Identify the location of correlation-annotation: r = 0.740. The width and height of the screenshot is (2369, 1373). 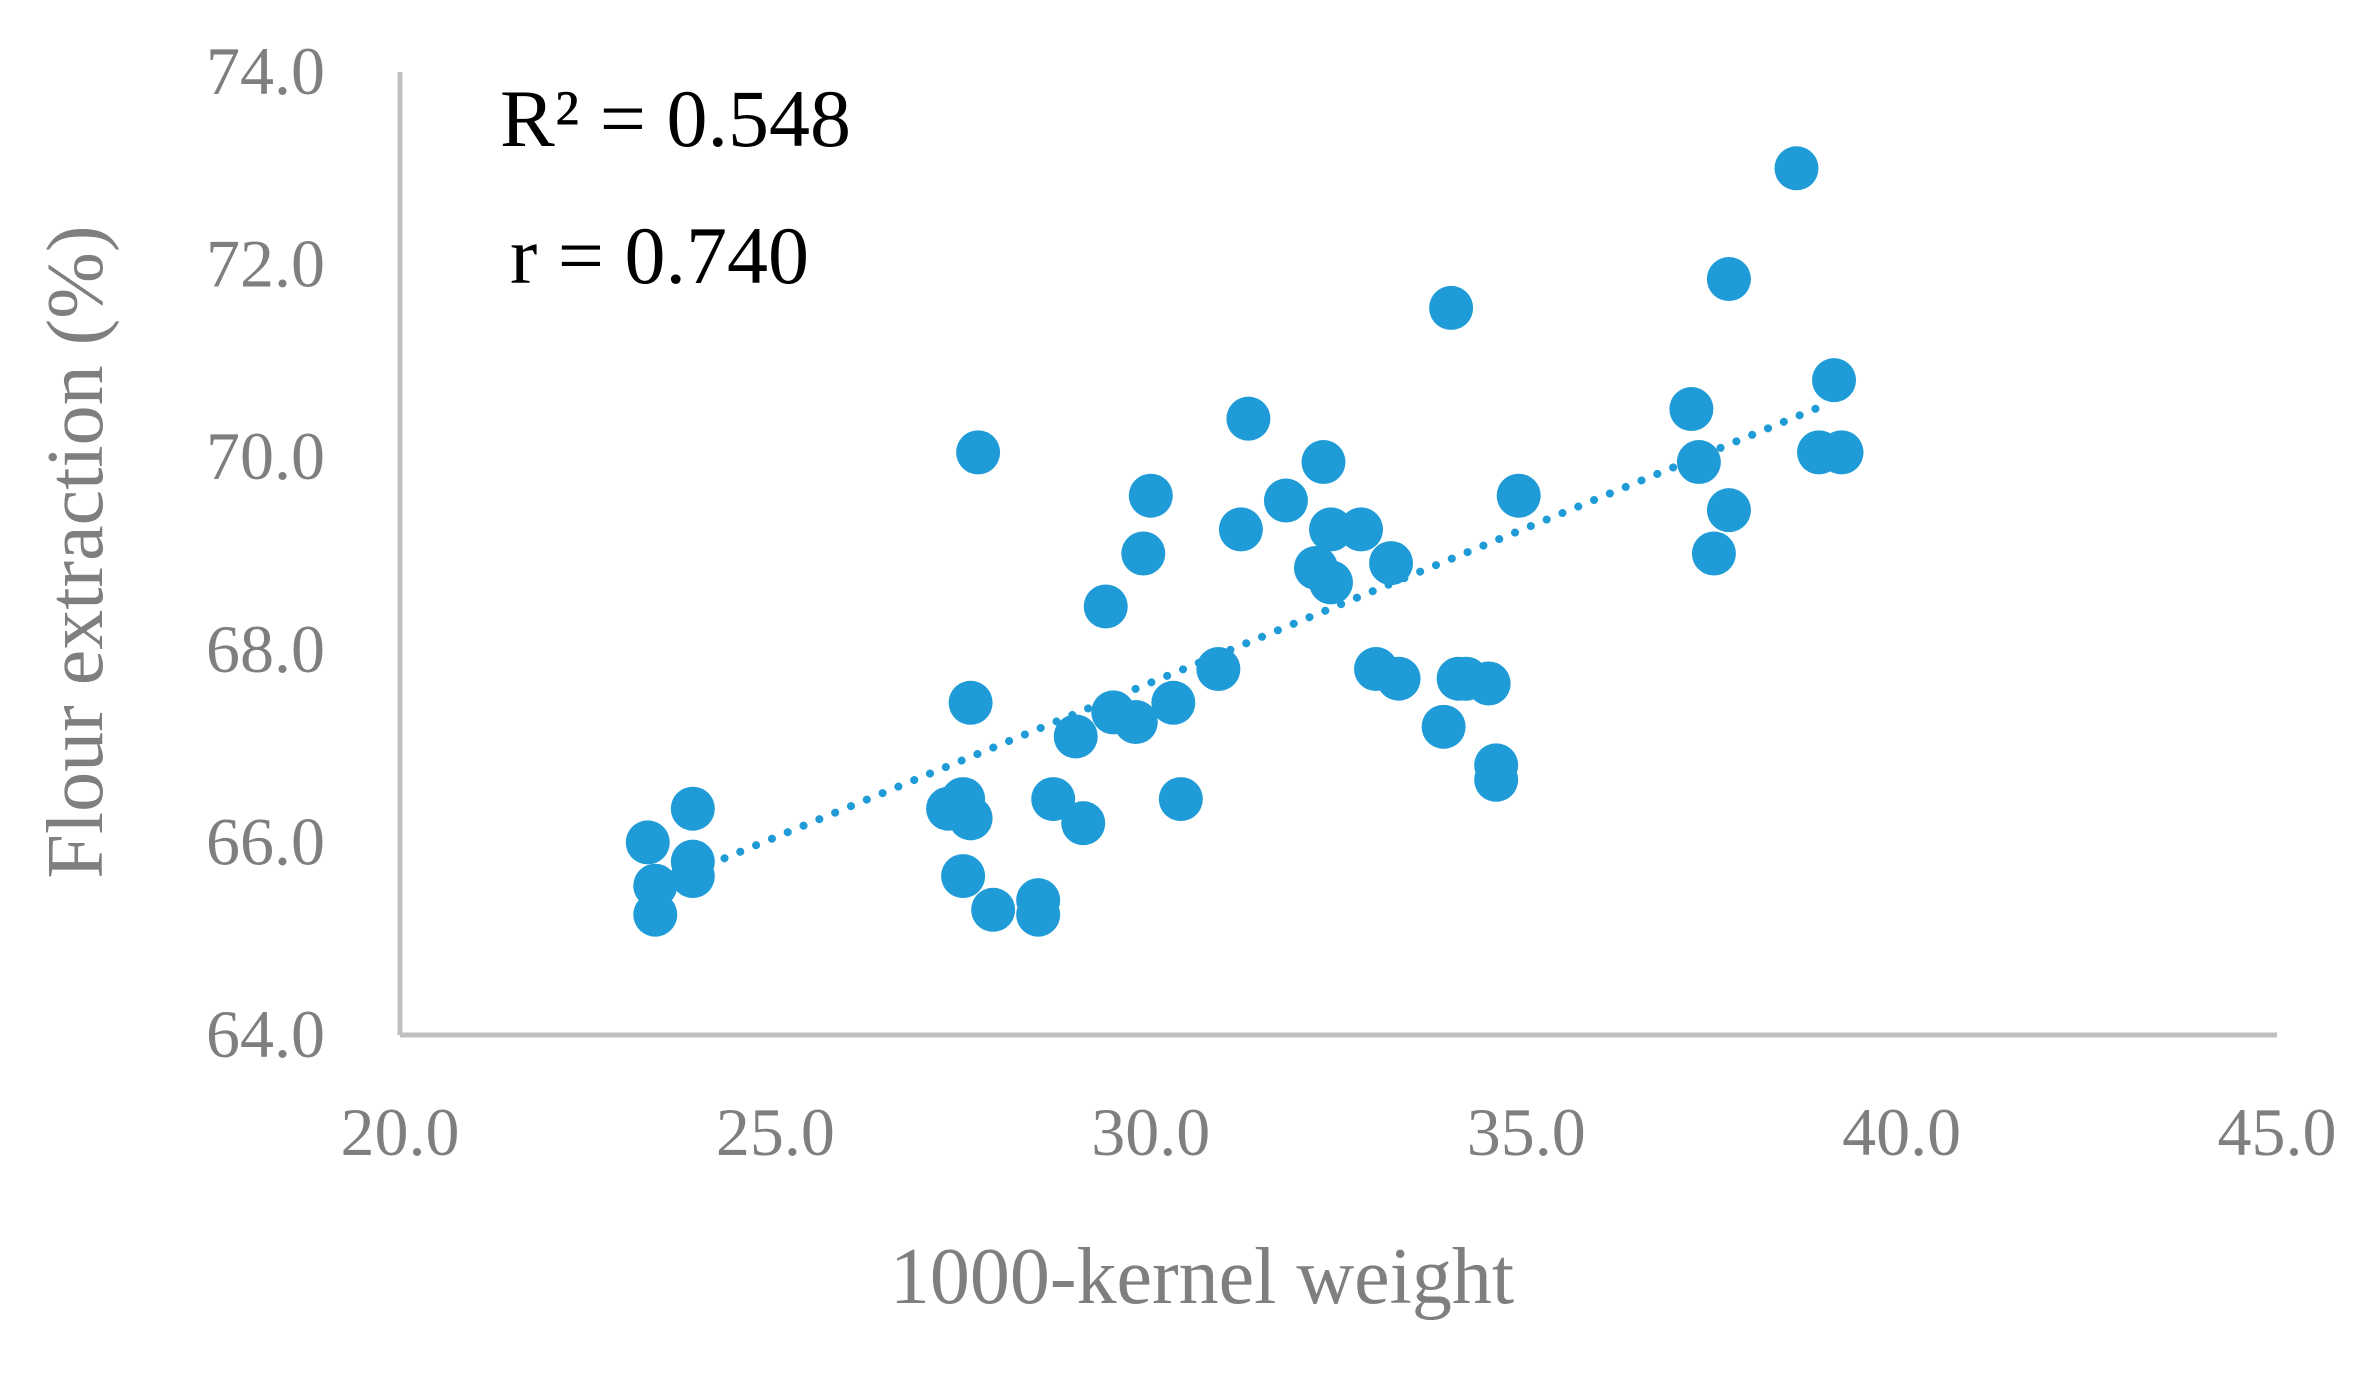
(659, 255).